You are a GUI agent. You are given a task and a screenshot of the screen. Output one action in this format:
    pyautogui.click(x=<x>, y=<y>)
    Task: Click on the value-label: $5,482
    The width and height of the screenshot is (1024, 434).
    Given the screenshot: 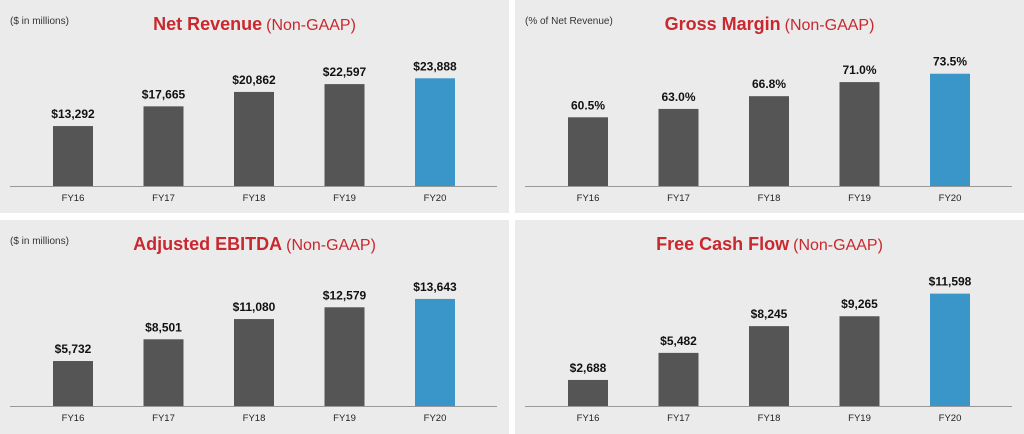 What is the action you would take?
    pyautogui.click(x=678, y=341)
    